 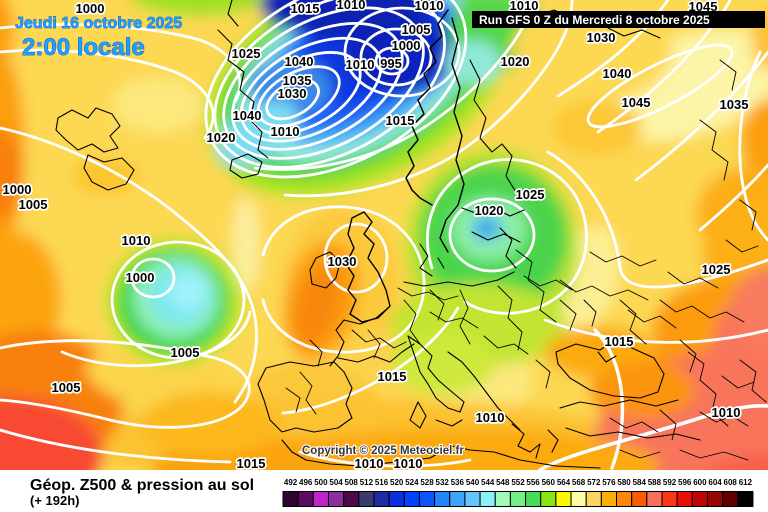 I want to click on svg-text: 564, so click(x=564, y=482).